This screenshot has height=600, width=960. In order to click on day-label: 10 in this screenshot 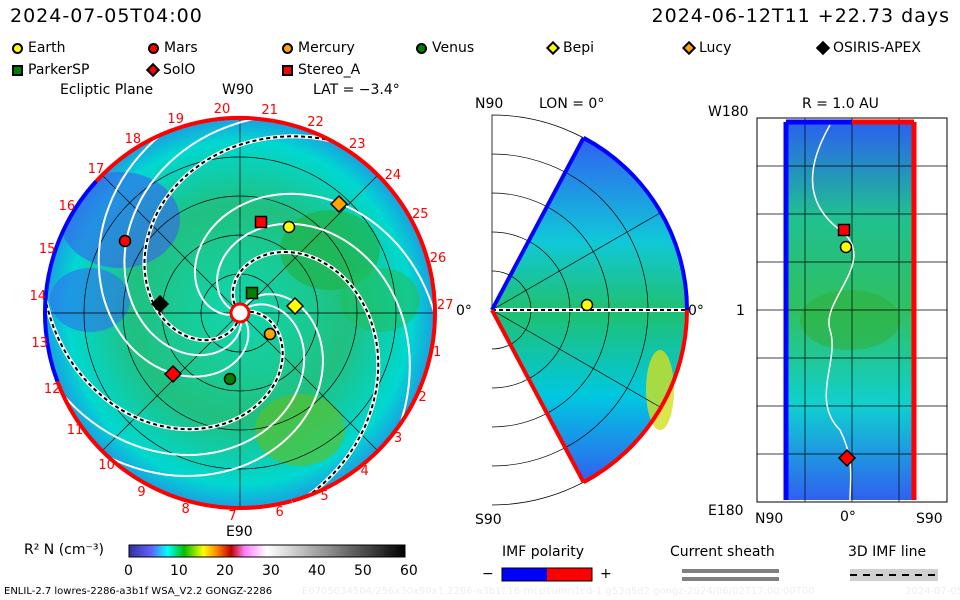, I will do `click(106, 466)`.